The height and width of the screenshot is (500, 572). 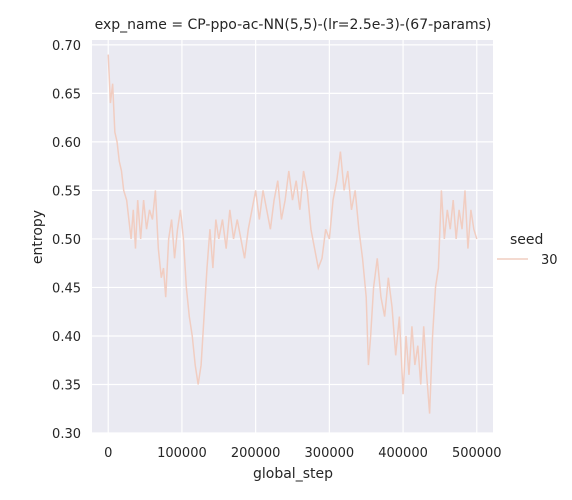 I want to click on legend: seed 30, so click(x=527, y=250).